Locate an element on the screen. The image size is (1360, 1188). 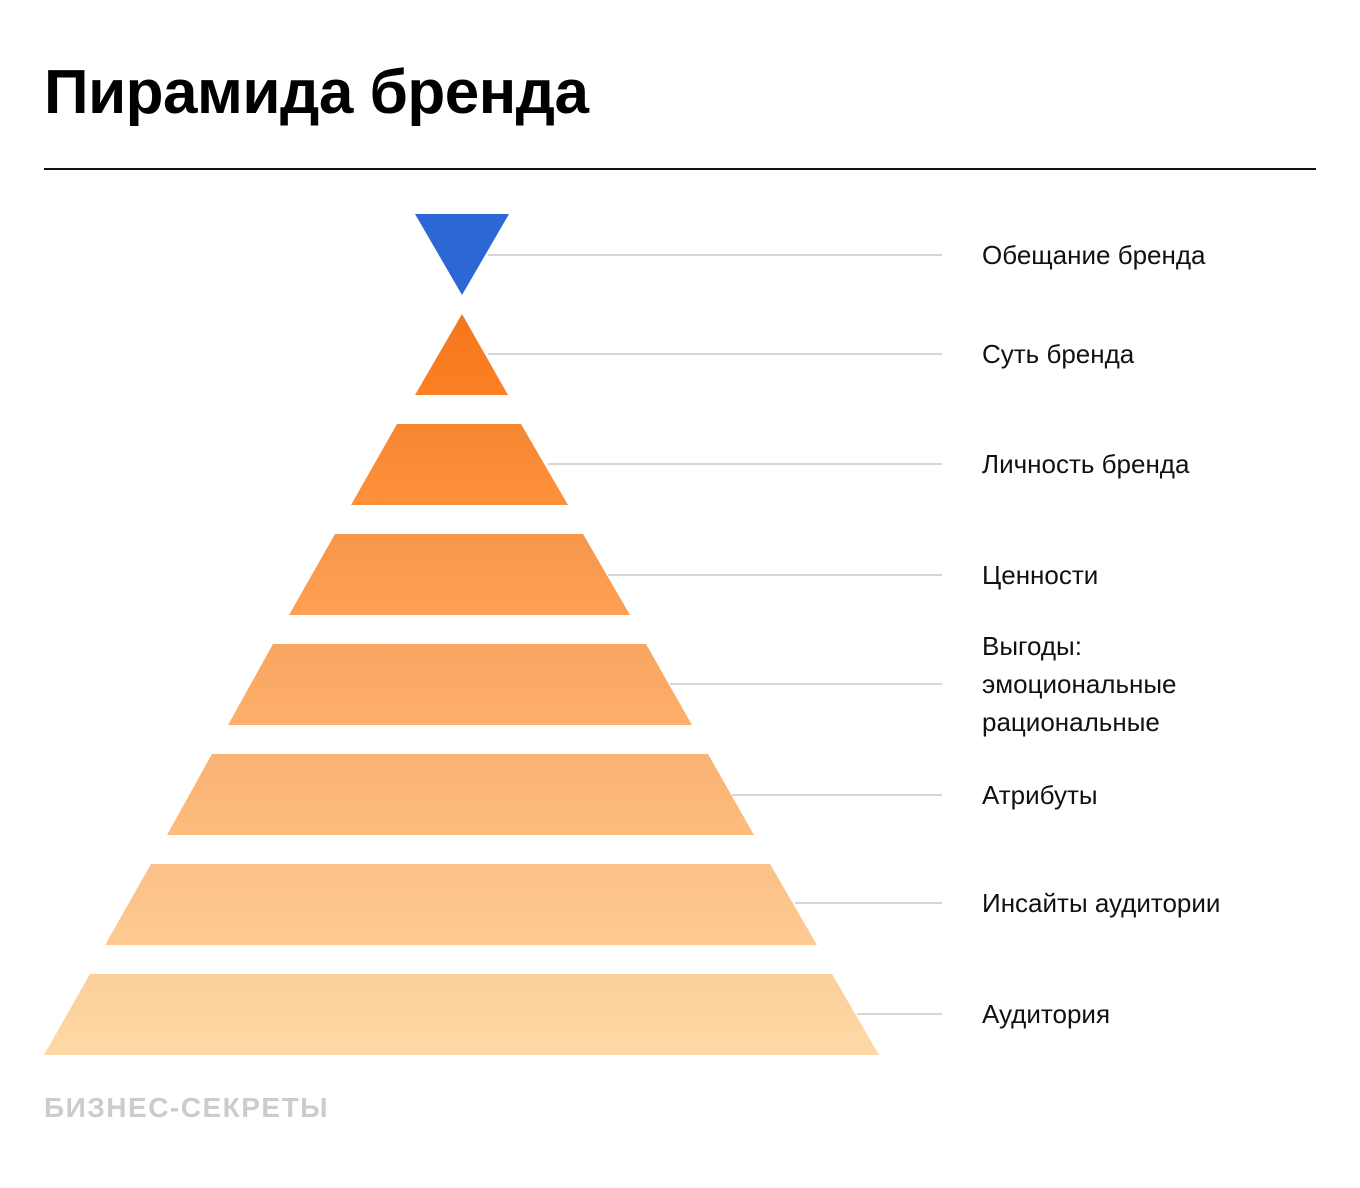
level-label-line: Выгоды: is located at coordinates (1032, 646).